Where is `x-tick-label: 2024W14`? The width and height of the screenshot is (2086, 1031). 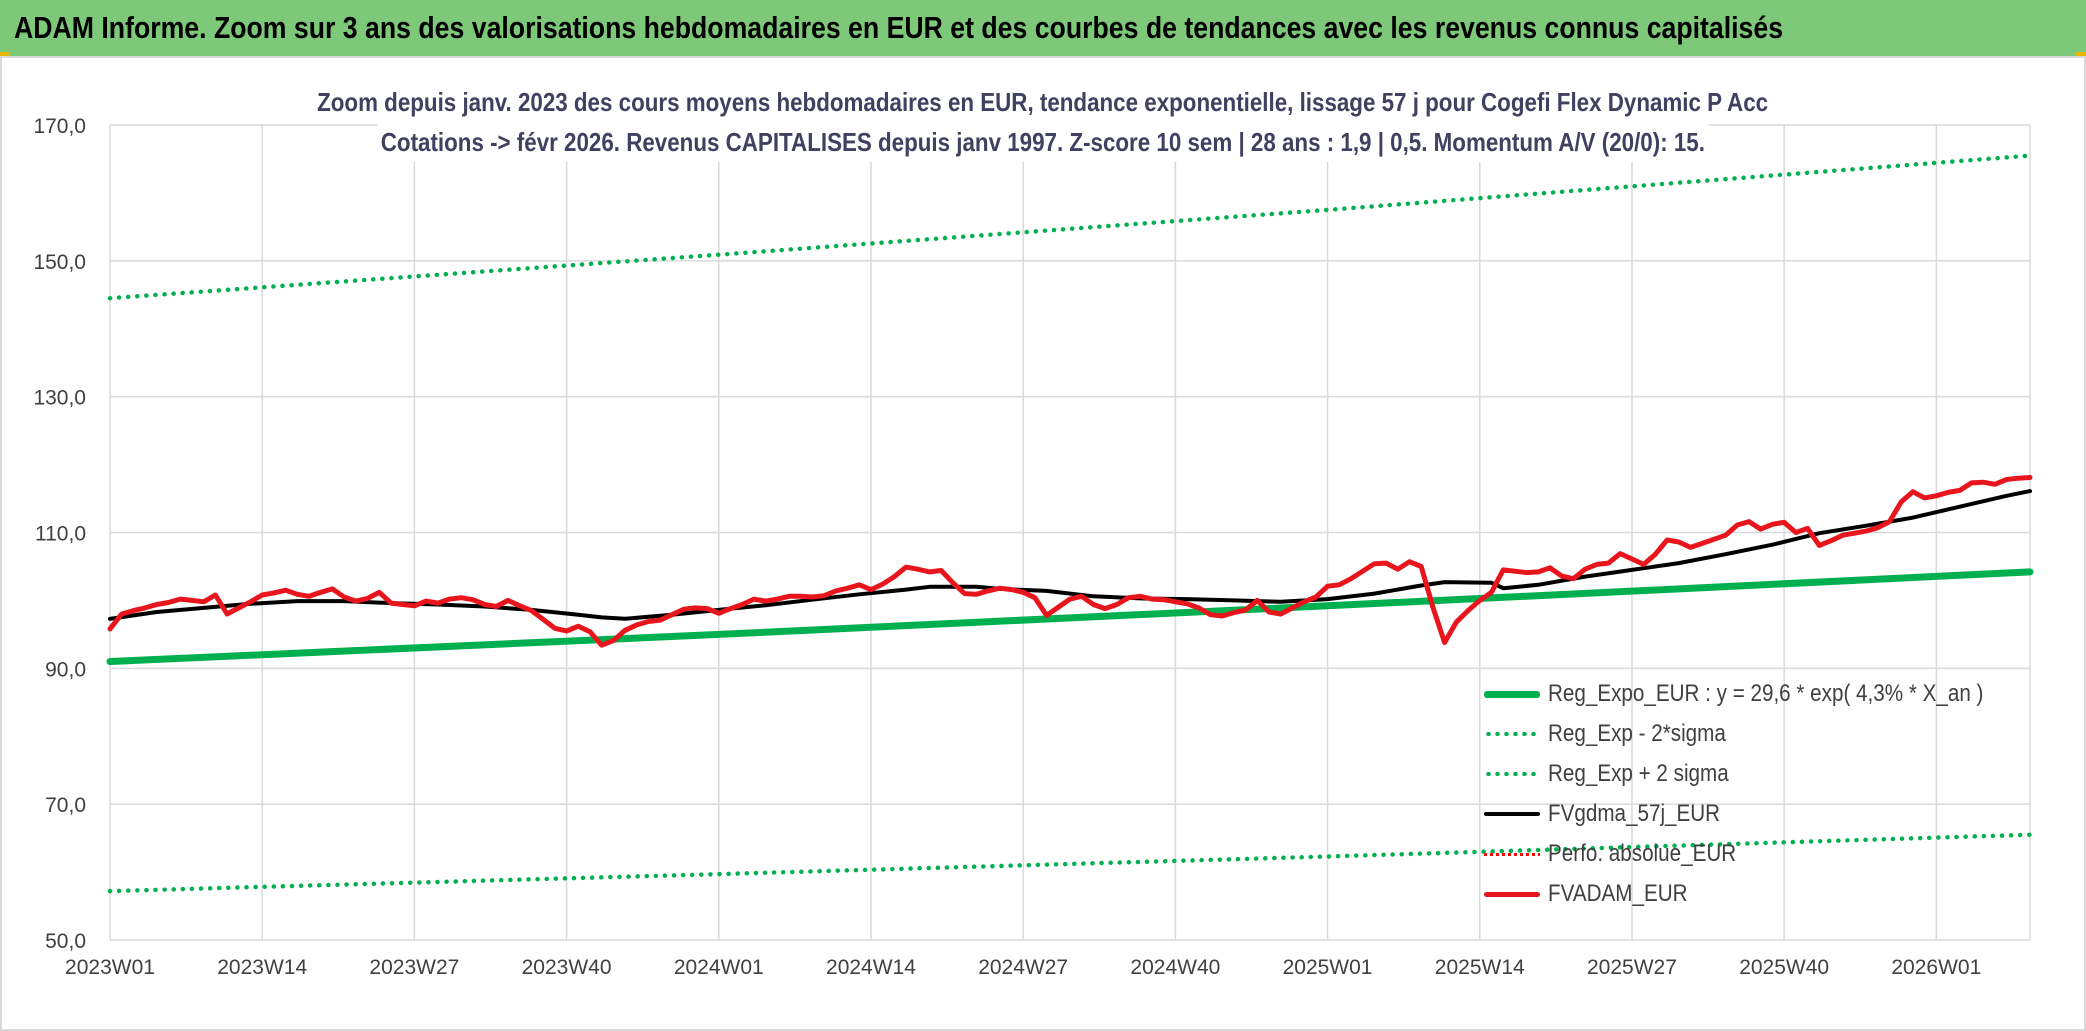 x-tick-label: 2024W14 is located at coordinates (871, 967).